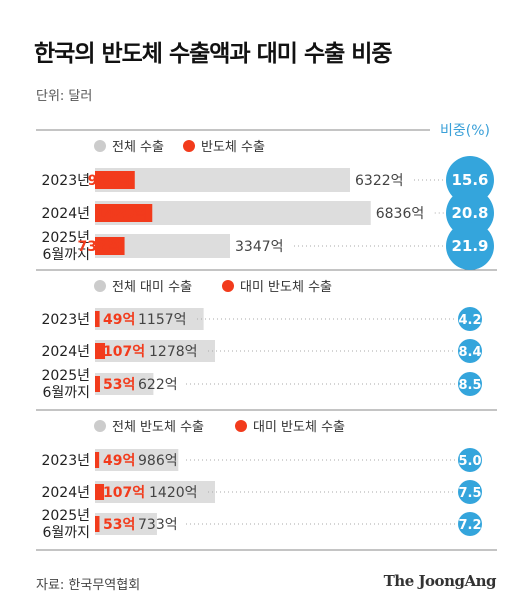  I want to click on share-value-label: 21.9, so click(469, 246).